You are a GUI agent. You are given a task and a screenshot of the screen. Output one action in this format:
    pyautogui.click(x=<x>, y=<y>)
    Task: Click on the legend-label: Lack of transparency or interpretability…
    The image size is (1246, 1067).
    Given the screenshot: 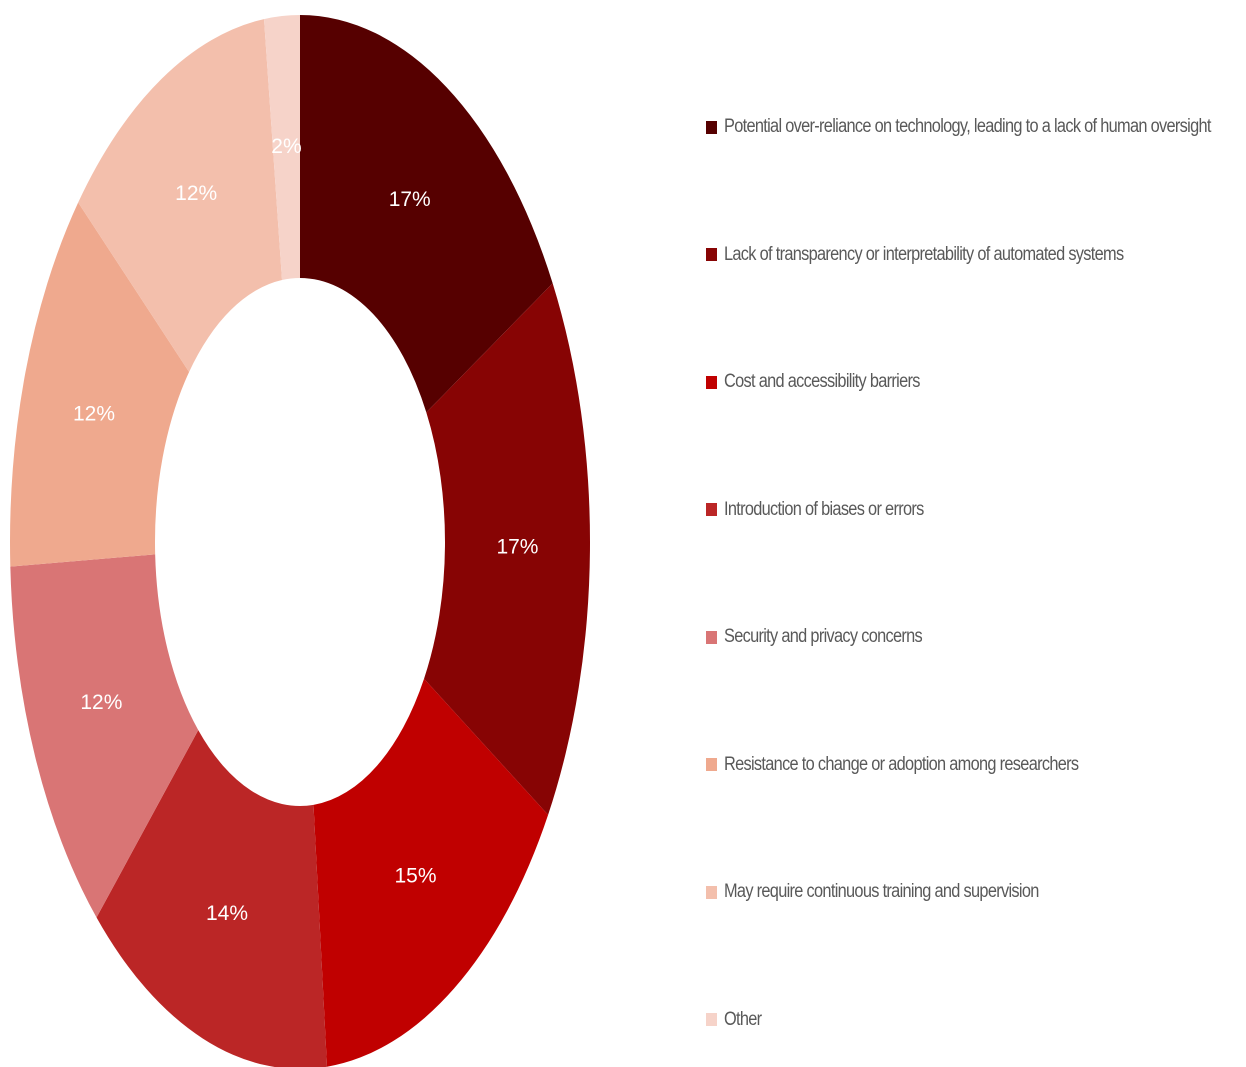 What is the action you would take?
    pyautogui.click(x=924, y=254)
    